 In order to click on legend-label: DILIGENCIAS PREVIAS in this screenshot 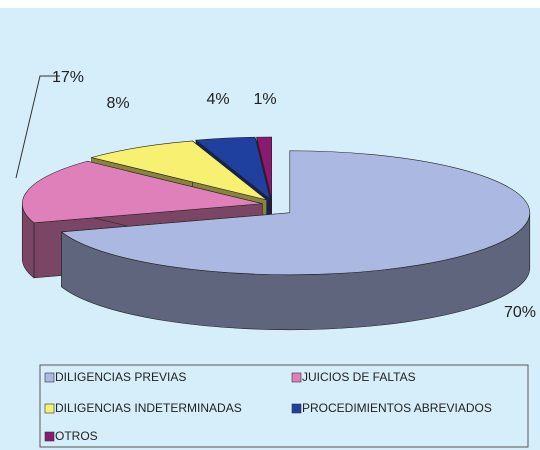, I will do `click(120, 377)`.